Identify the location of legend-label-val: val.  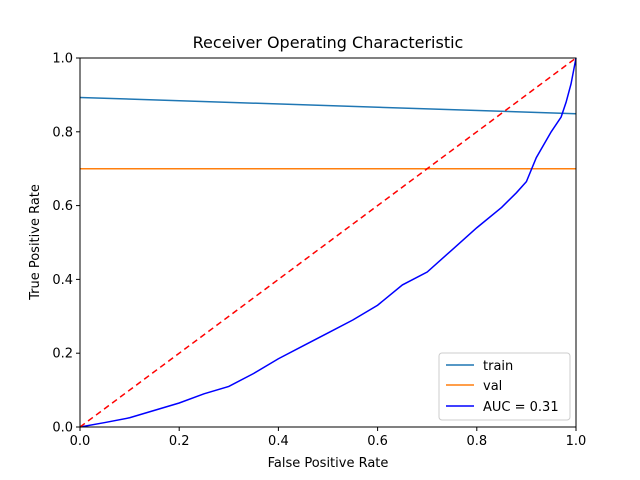
(492, 386).